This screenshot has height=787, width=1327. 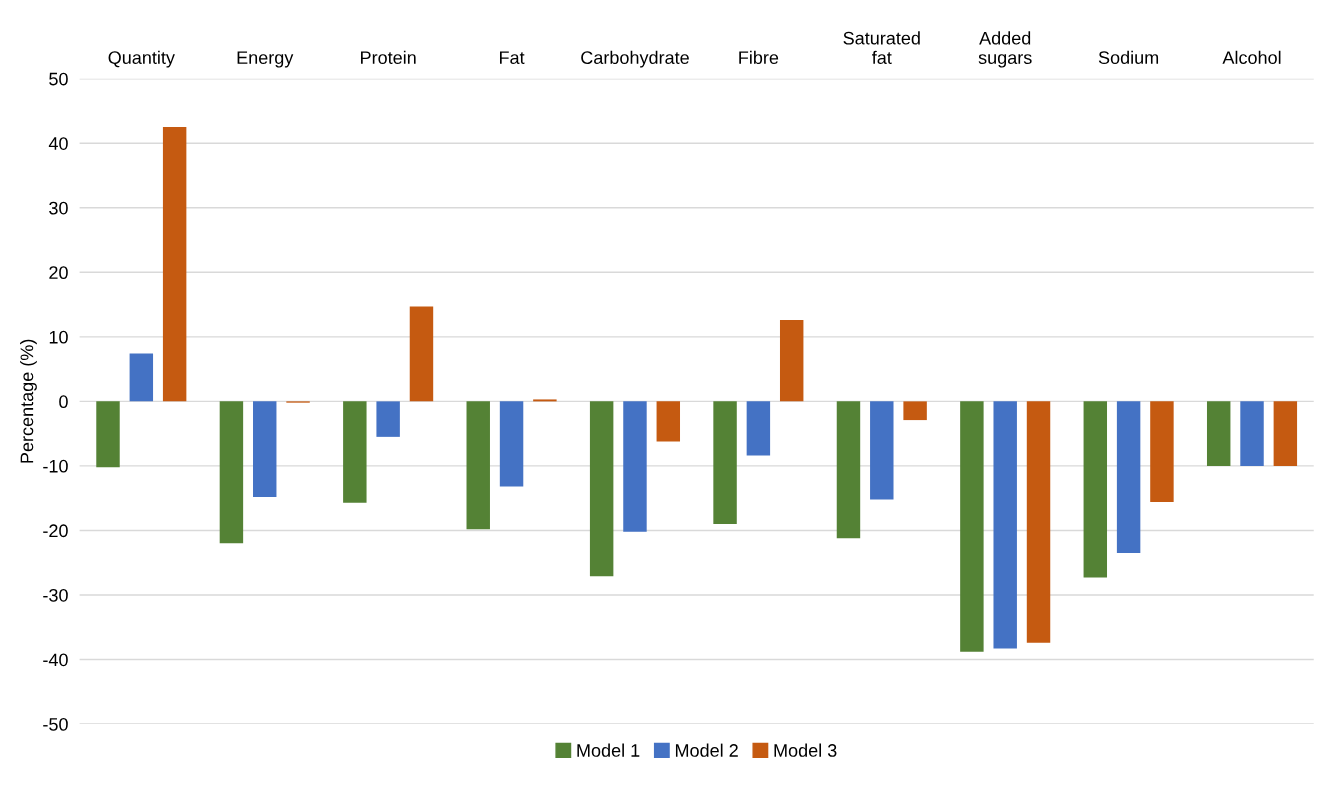 What do you see at coordinates (58, 208) in the screenshot?
I see `y-tick-label: 30` at bounding box center [58, 208].